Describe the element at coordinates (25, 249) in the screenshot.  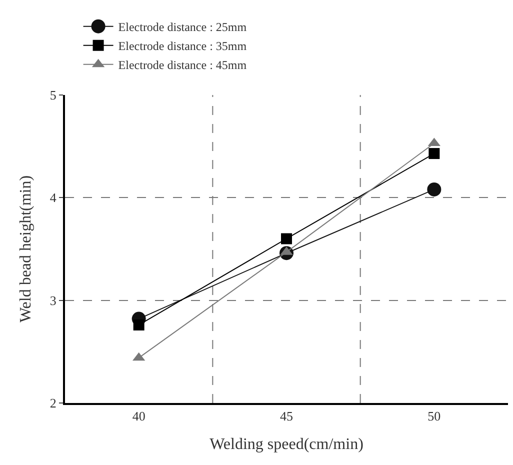
I see `y-axis-title: Weld bead height(min)` at that location.